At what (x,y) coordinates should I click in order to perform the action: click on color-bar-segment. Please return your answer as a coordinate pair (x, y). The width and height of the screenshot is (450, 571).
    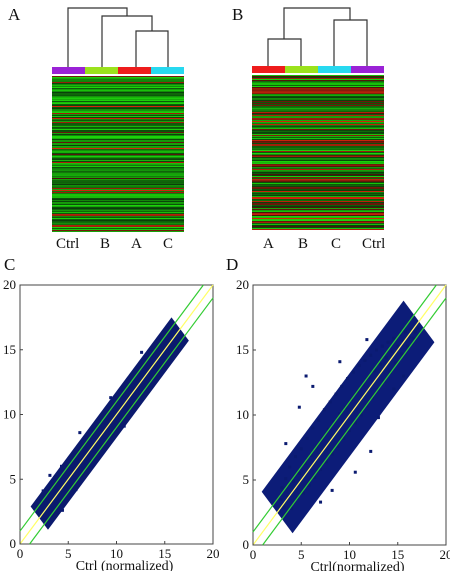
    Looking at the image, I should click on (167, 70).